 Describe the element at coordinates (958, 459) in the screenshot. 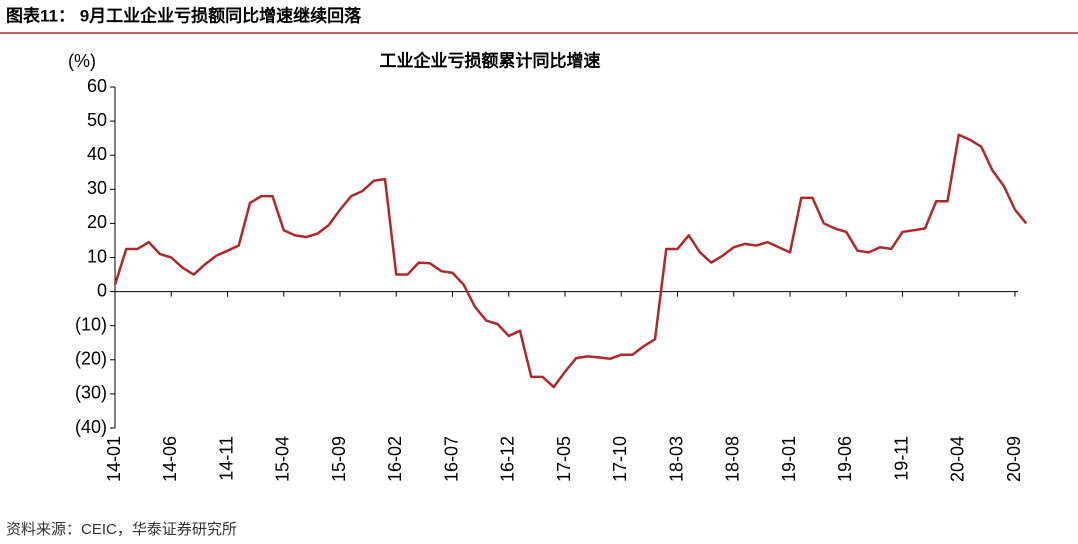

I see `x-tick-label: 20-04` at that location.